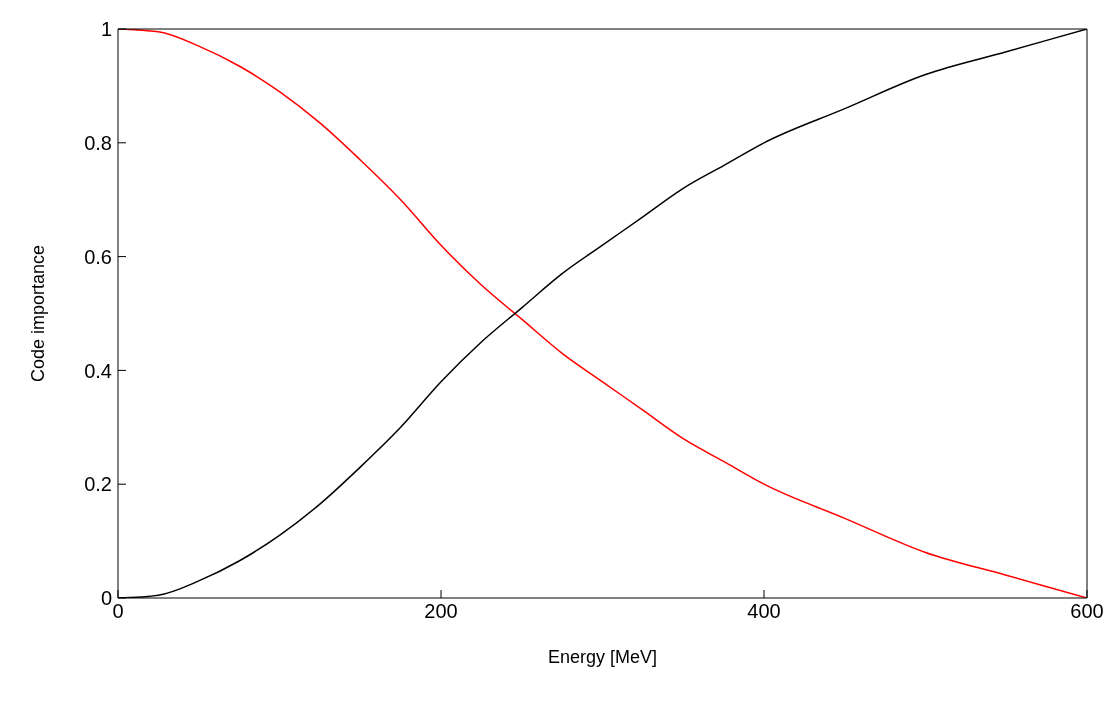 This screenshot has width=1117, height=707. I want to click on y-axis-title: Code importance, so click(38, 313).